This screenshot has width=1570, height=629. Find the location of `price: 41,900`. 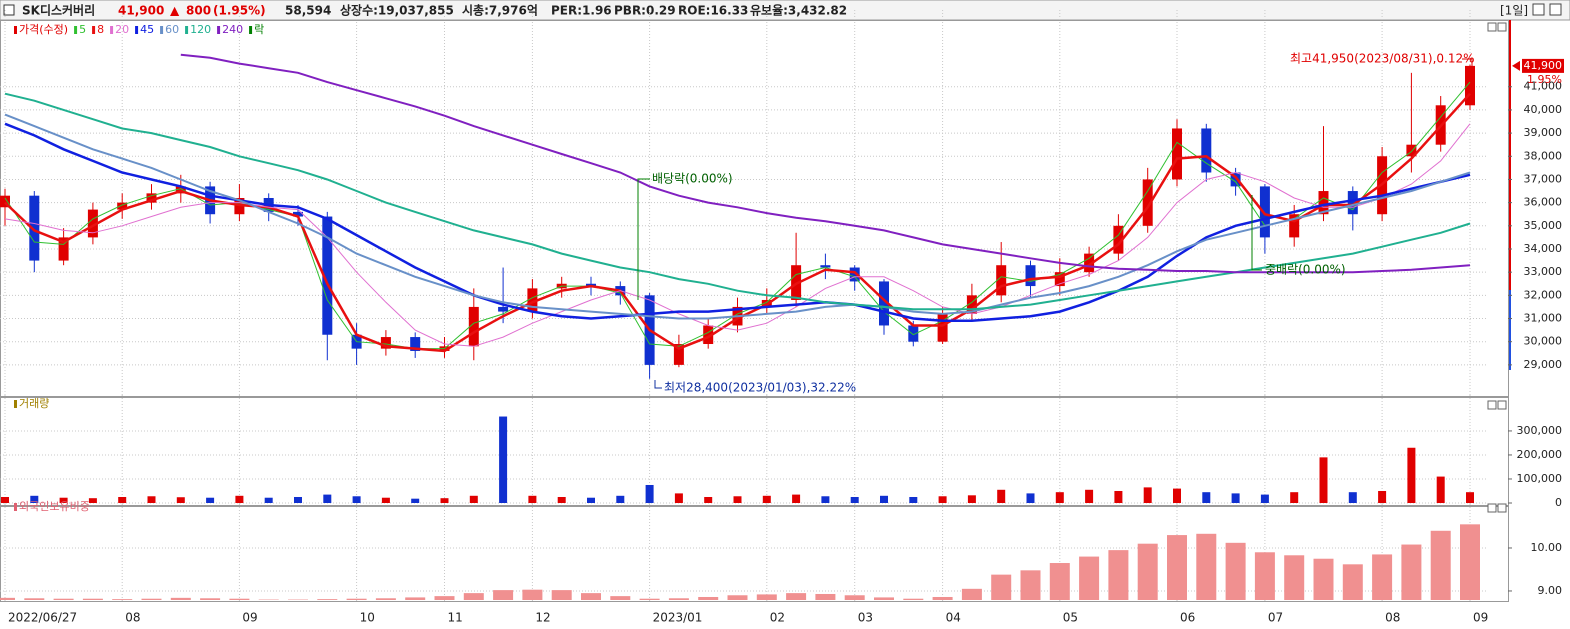

price: 41,900 is located at coordinates (141, 11).